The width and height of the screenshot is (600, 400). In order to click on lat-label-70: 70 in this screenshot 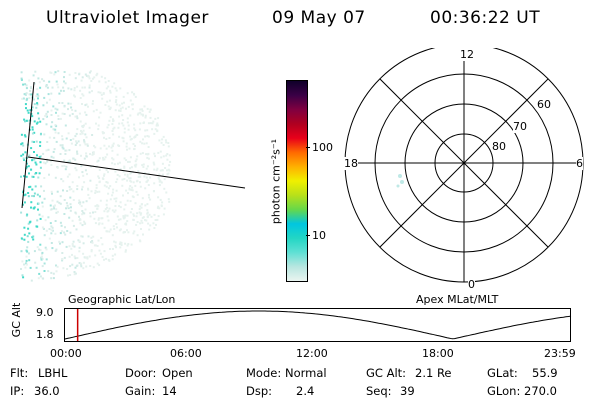, I will do `click(520, 126)`.